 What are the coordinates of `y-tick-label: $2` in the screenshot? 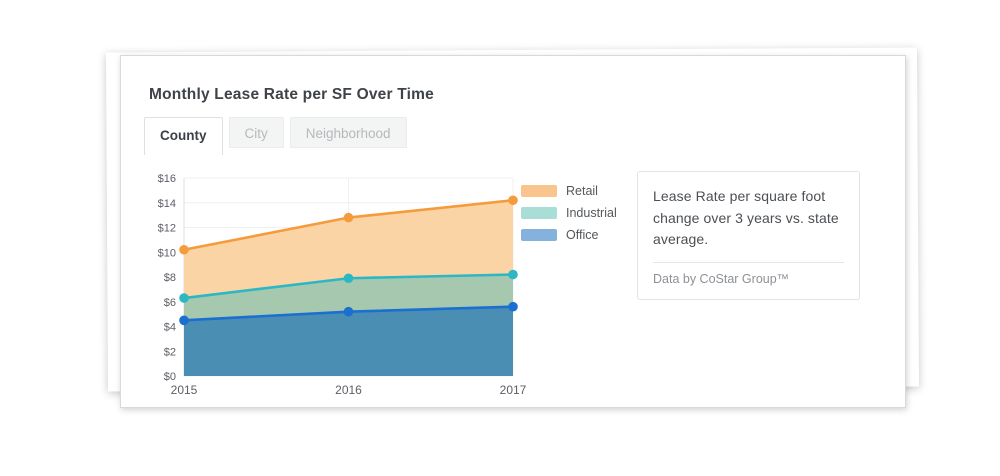 It's located at (170, 352).